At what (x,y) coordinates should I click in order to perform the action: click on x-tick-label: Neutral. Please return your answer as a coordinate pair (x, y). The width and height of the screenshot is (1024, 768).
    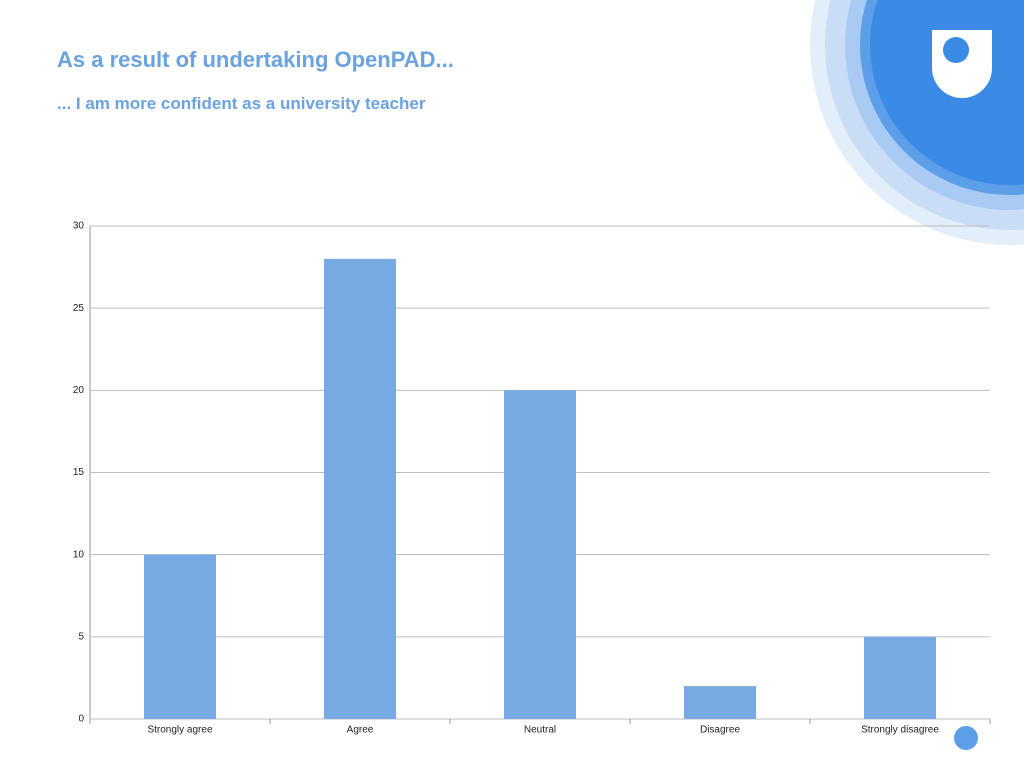
    Looking at the image, I should click on (540, 730).